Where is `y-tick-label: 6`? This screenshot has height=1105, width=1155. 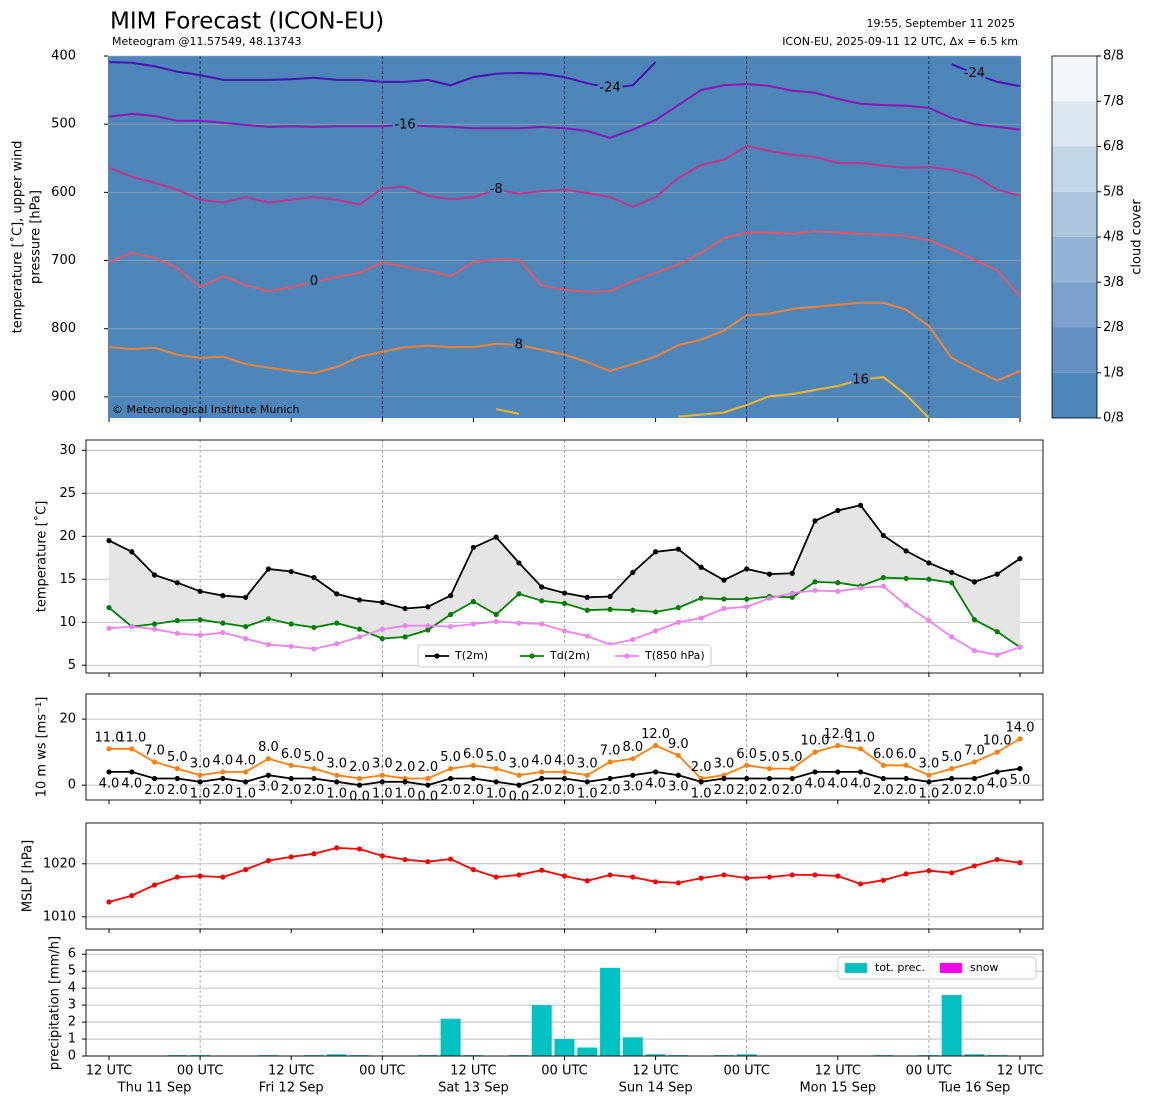 y-tick-label: 6 is located at coordinates (72, 954).